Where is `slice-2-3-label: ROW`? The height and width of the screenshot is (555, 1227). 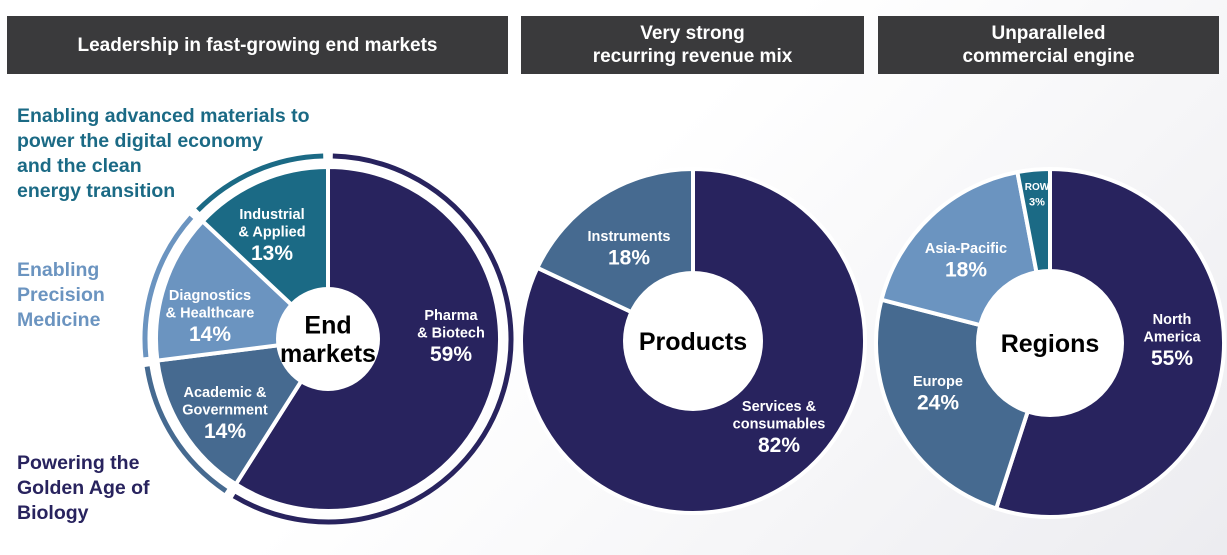 slice-2-3-label: ROW is located at coordinates (1037, 187).